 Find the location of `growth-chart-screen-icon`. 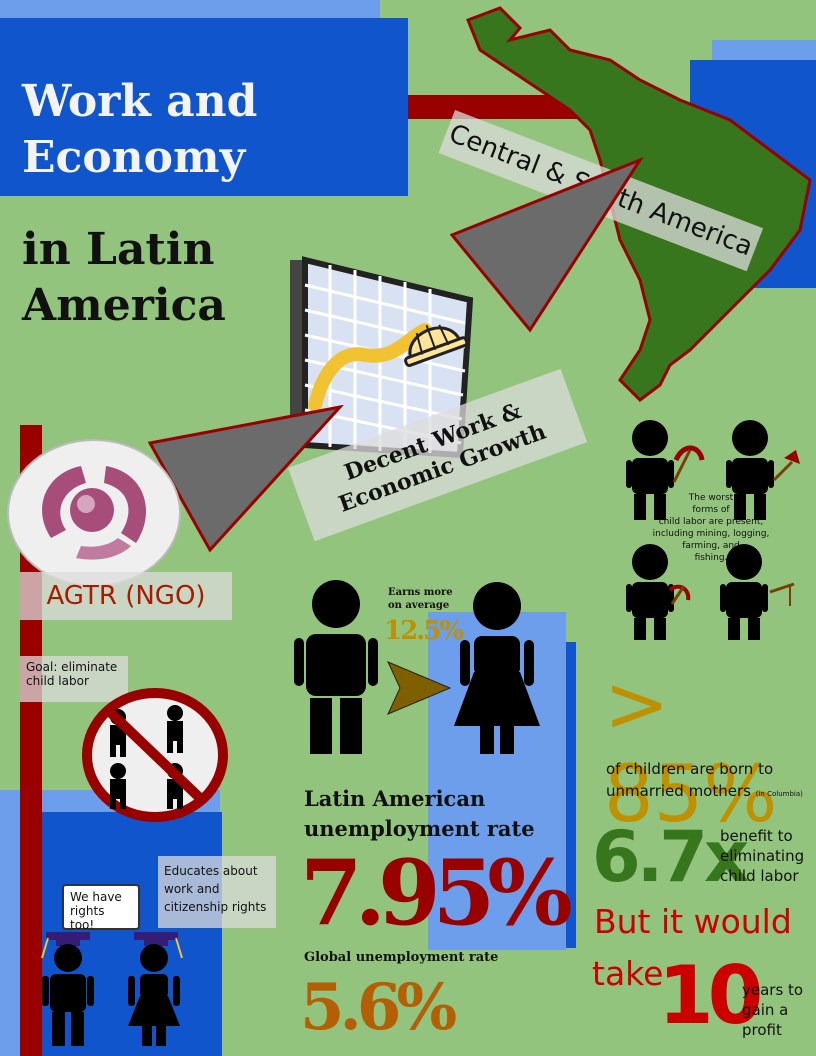

growth-chart-screen-icon is located at coordinates (382, 357).